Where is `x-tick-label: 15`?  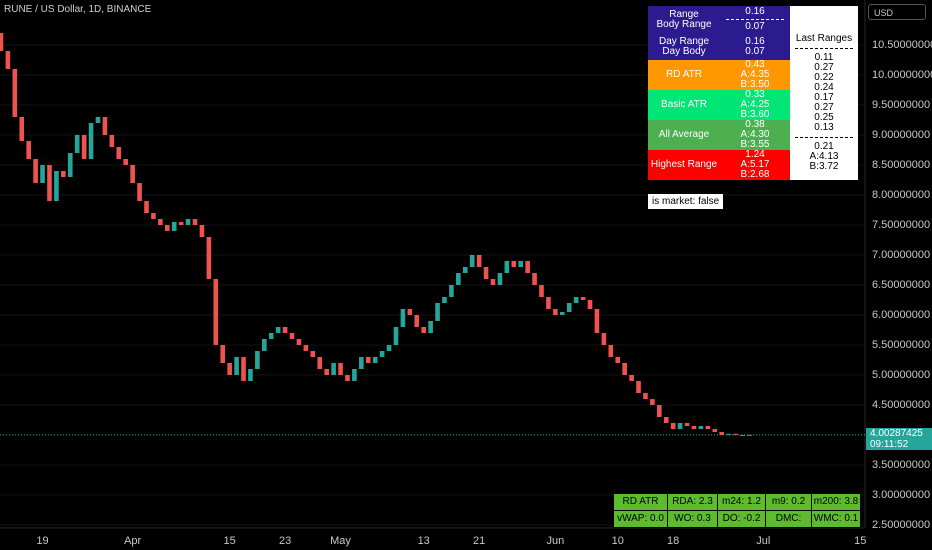 x-tick-label: 15 is located at coordinates (230, 541).